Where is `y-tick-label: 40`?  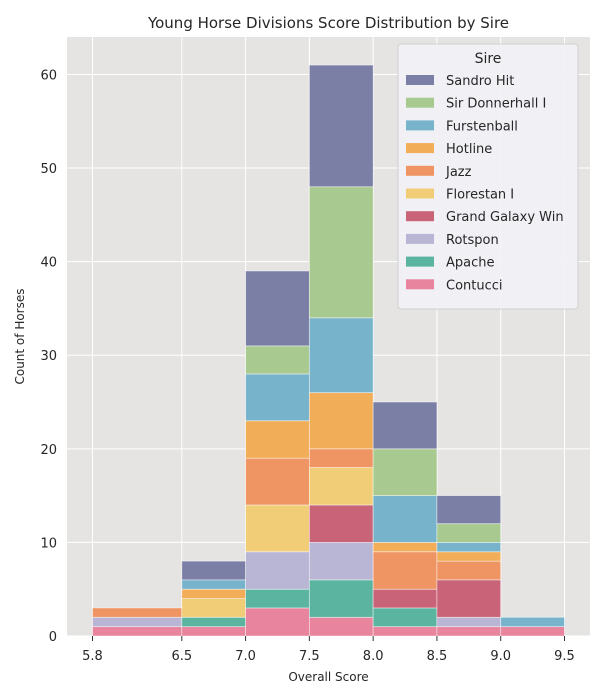
y-tick-label: 40 is located at coordinates (48, 263).